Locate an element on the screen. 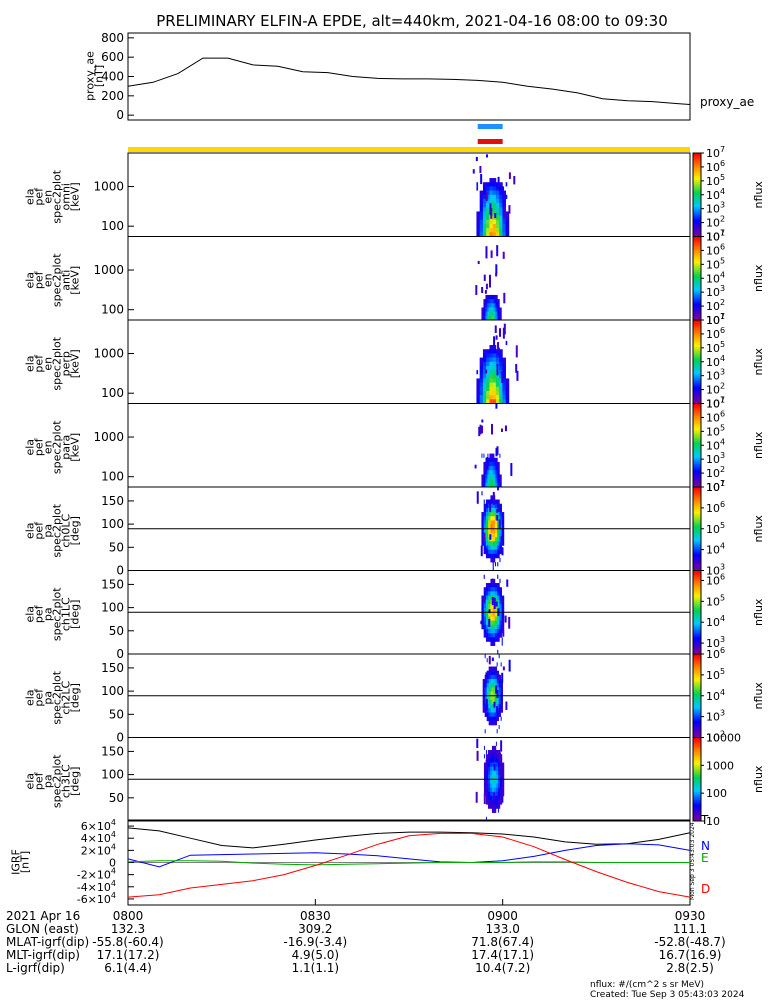 The width and height of the screenshot is (775, 1000). colorbar-label: nflux is located at coordinates (758, 696).